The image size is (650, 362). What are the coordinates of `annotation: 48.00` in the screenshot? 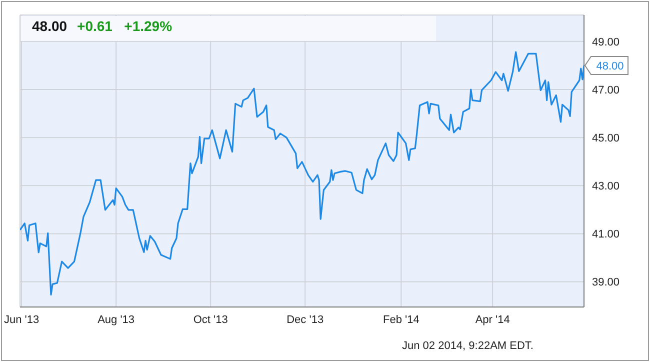 It's located at (610, 66).